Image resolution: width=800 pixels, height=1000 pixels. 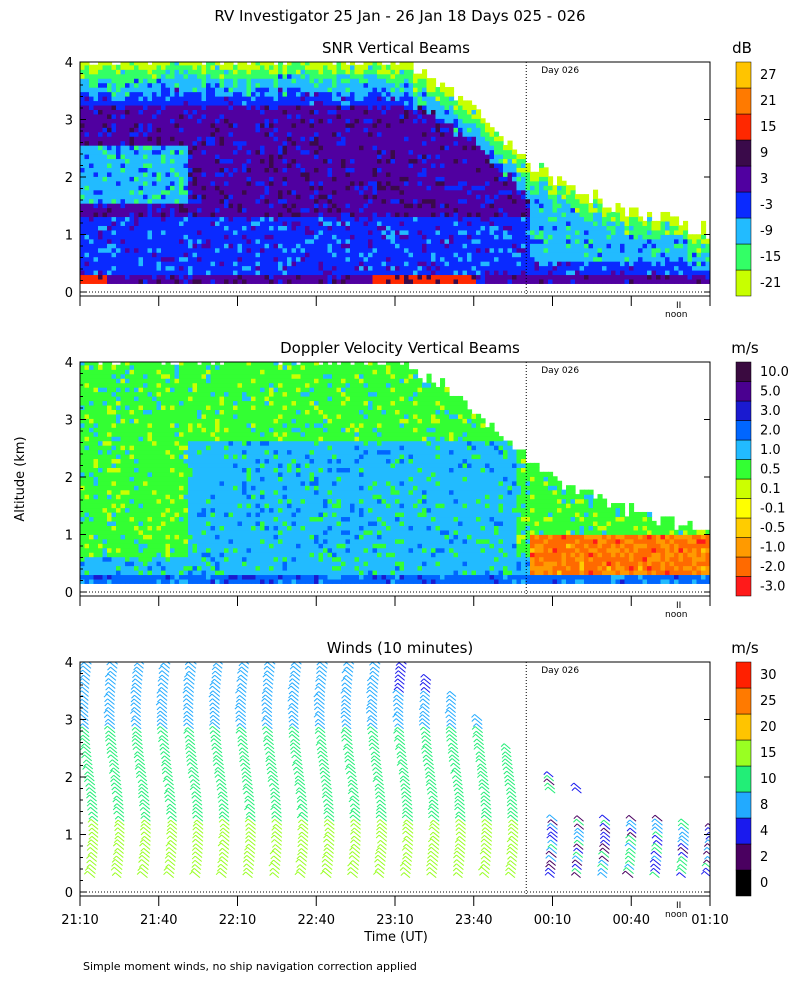 What do you see at coordinates (768, 101) in the screenshot?
I see `snr-colorbar-label: 21` at bounding box center [768, 101].